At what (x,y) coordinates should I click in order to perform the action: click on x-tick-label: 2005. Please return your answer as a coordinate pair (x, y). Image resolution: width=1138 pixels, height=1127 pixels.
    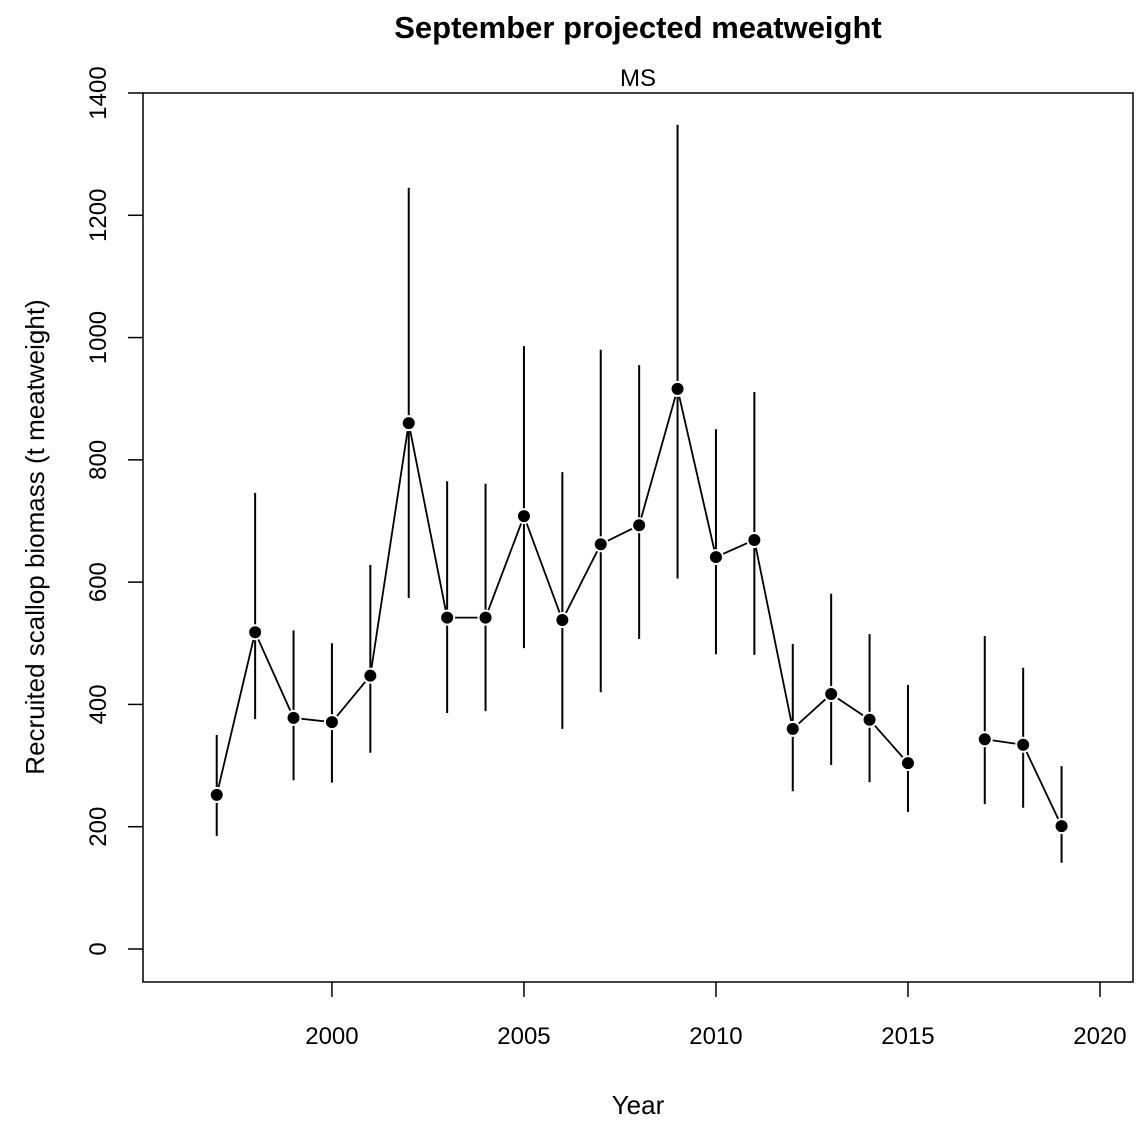
    Looking at the image, I should click on (523, 1036).